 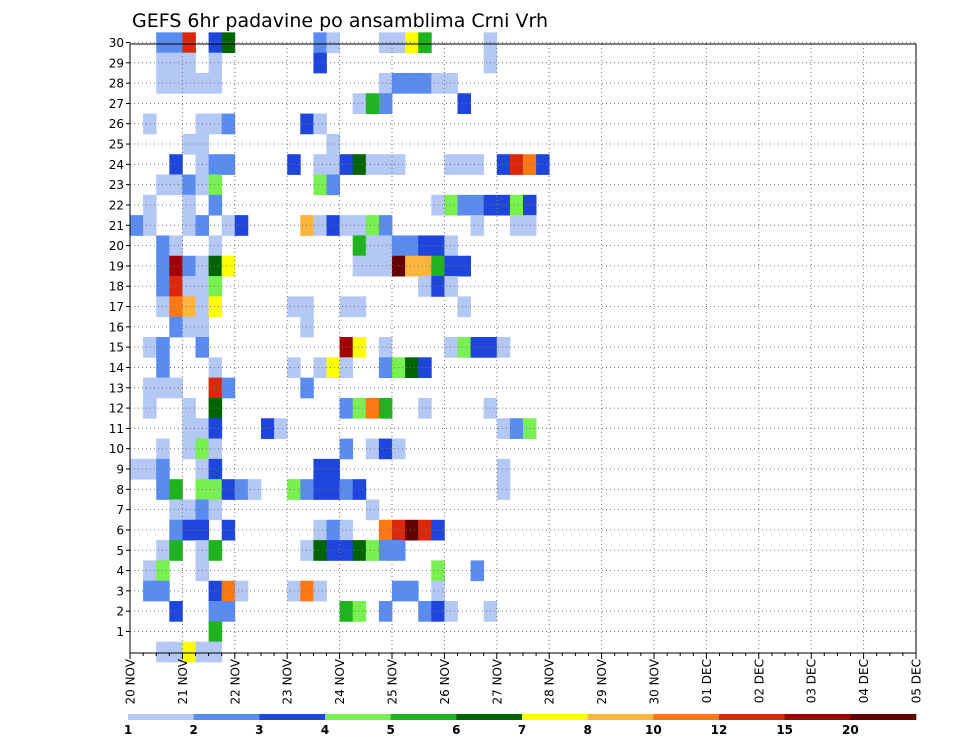 I want to click on y-tick-label: 27, so click(x=116, y=104).